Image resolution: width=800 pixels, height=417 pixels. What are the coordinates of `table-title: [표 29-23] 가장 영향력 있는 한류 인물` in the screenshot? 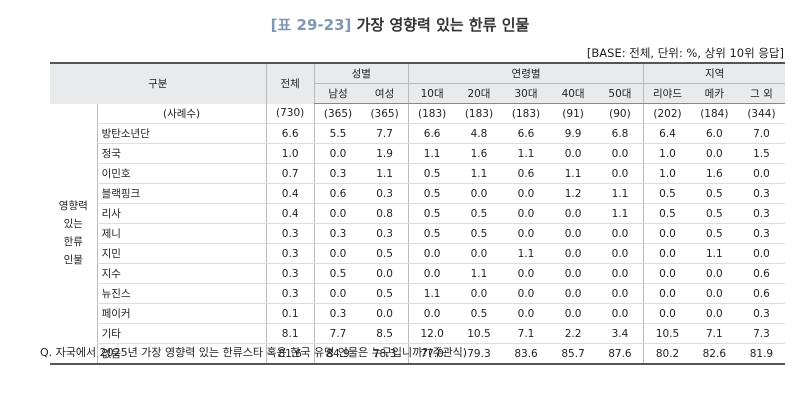 It's located at (400, 24).